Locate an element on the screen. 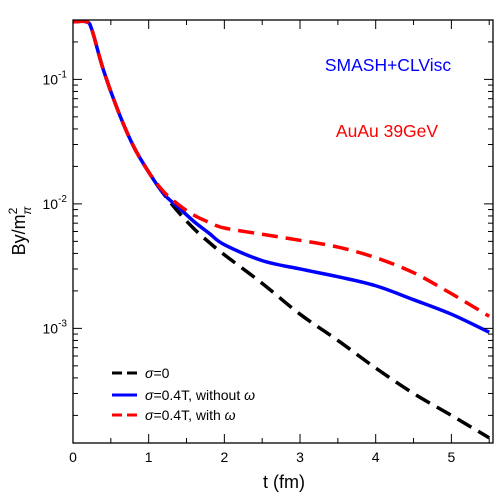 The height and width of the screenshot is (497, 498). legend-label-text: =0 is located at coordinates (161, 373).